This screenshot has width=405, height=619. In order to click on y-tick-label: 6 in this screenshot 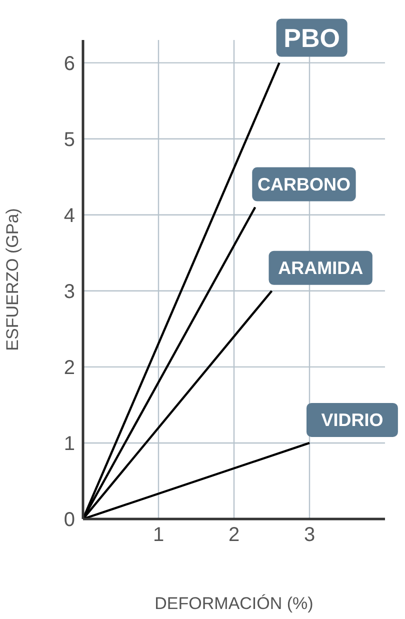, I will do `click(69, 63)`.